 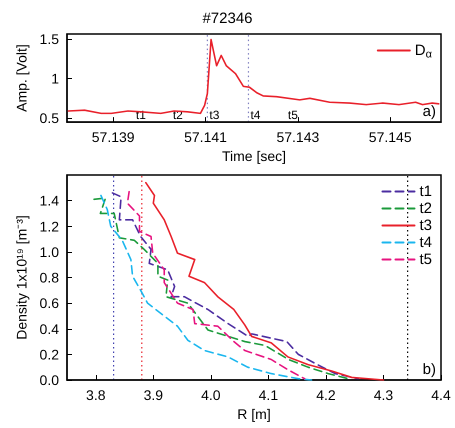 I want to click on y-tick-label: 0.6, so click(x=50, y=303).